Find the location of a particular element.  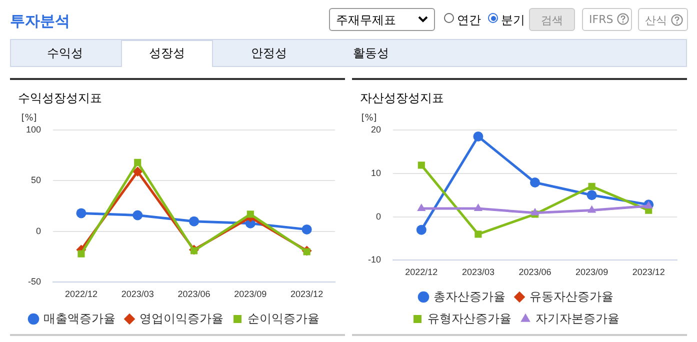

y-tick-label: 50 is located at coordinates (36, 180).